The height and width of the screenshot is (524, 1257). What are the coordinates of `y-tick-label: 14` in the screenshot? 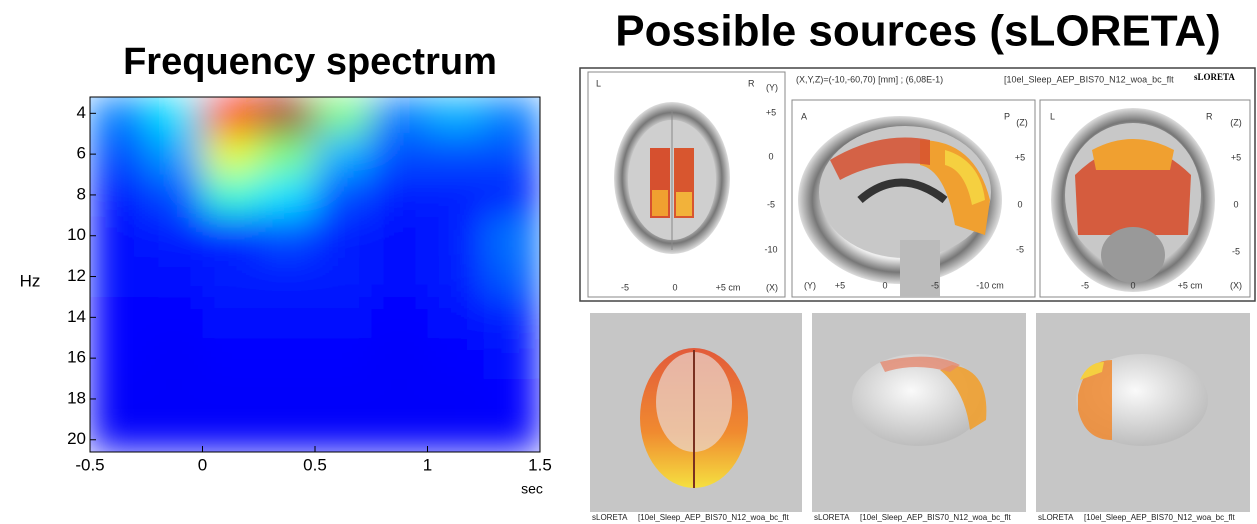 It's located at (76, 316).